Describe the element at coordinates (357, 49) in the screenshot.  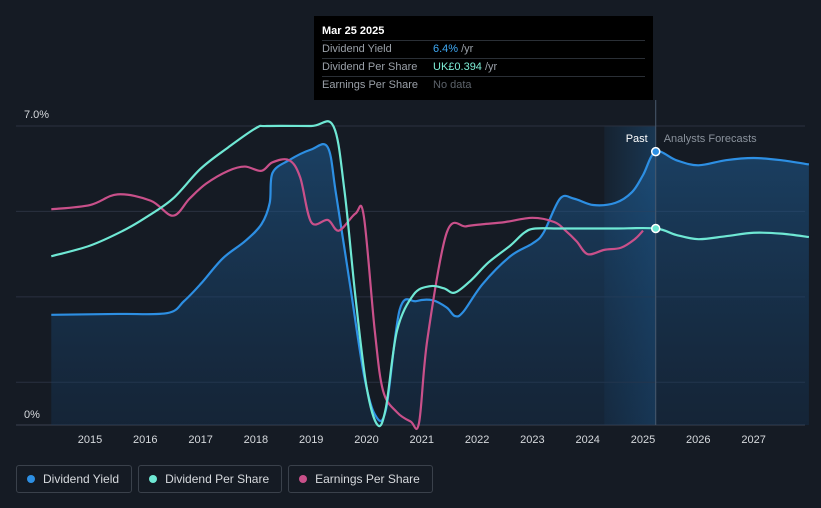
I see `tooltip-label: Dividend Yield` at that location.